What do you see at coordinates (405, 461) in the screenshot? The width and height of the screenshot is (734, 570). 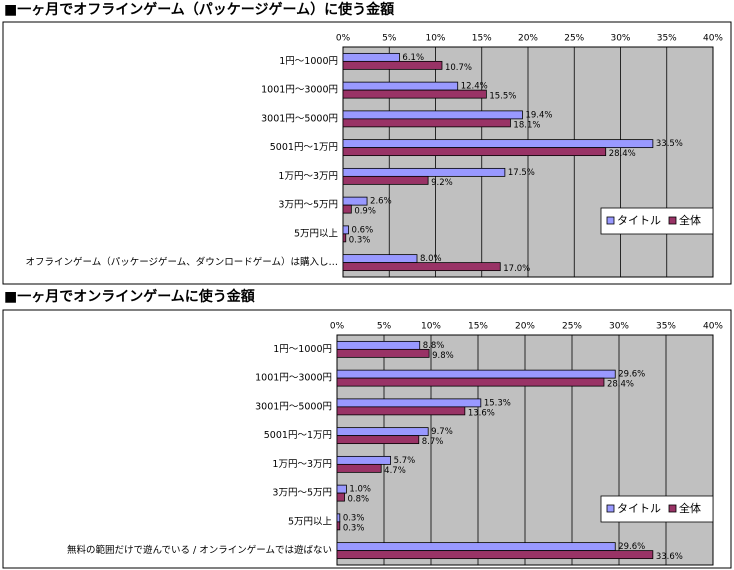 I see `value-label: 5.7%` at bounding box center [405, 461].